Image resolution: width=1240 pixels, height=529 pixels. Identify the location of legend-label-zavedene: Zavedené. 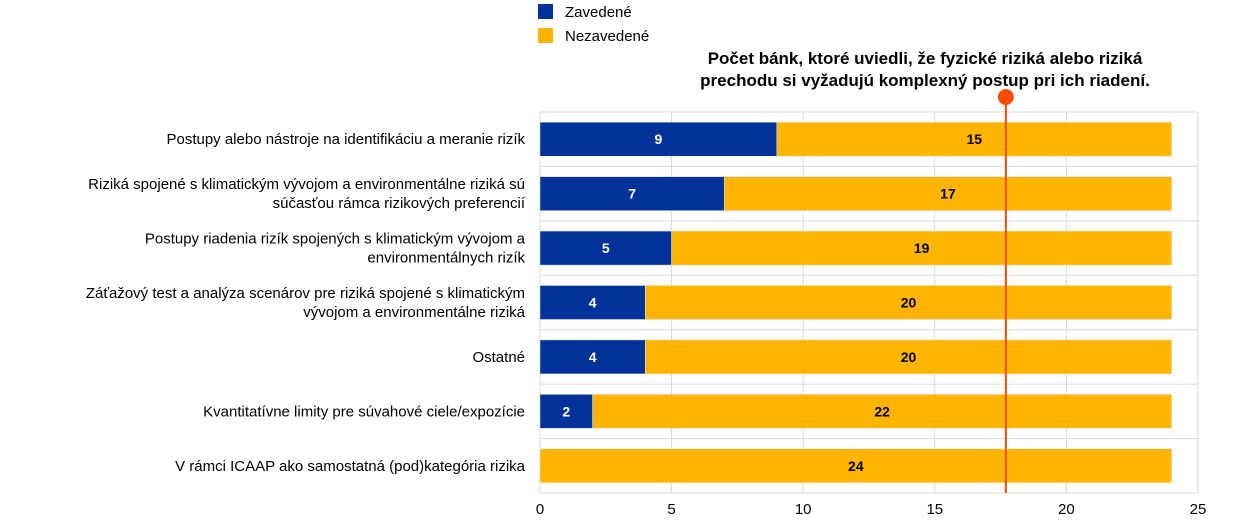
(598, 12).